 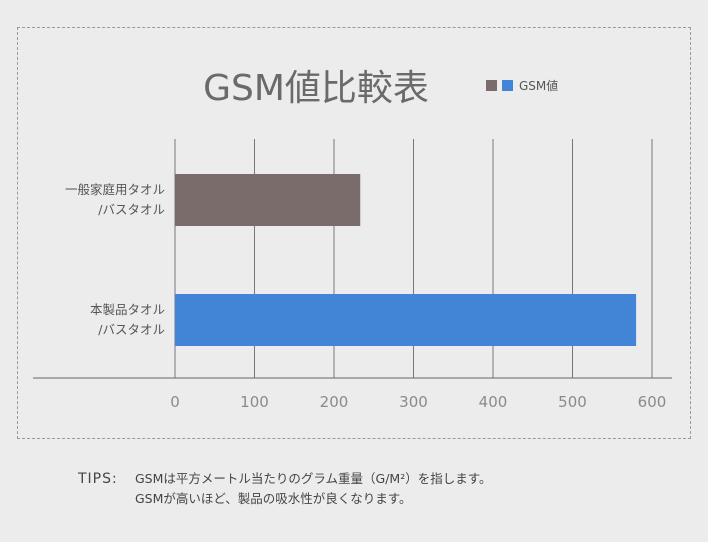 I want to click on category-label-0: 一般家庭用タオル/バスタオル, so click(x=115, y=199).